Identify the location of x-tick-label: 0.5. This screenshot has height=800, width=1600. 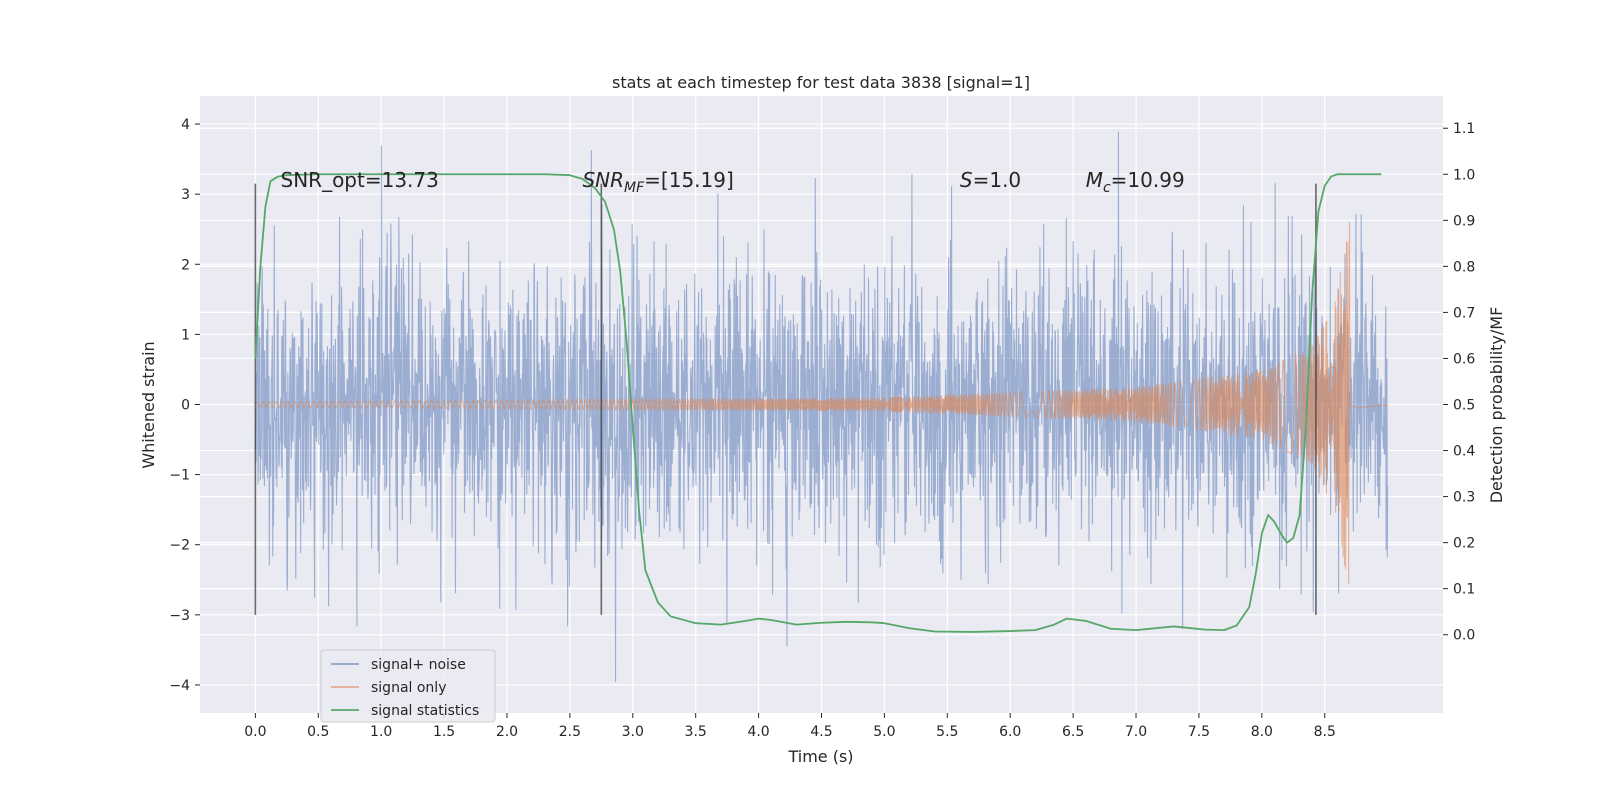
(318, 732).